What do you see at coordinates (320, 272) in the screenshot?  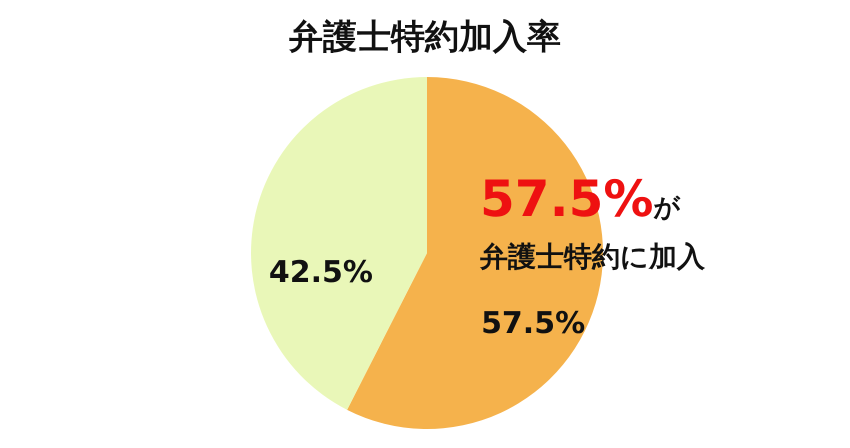 I see `data-label: 42.5%` at bounding box center [320, 272].